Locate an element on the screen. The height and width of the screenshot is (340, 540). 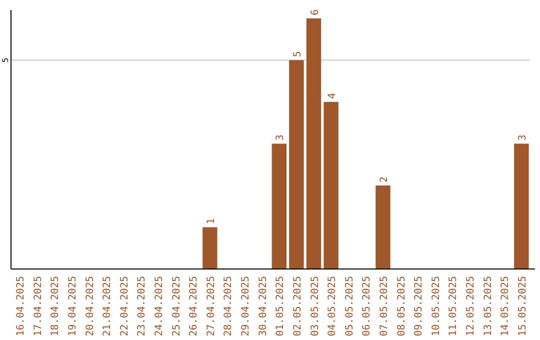
data-label: 6 is located at coordinates (315, 12).